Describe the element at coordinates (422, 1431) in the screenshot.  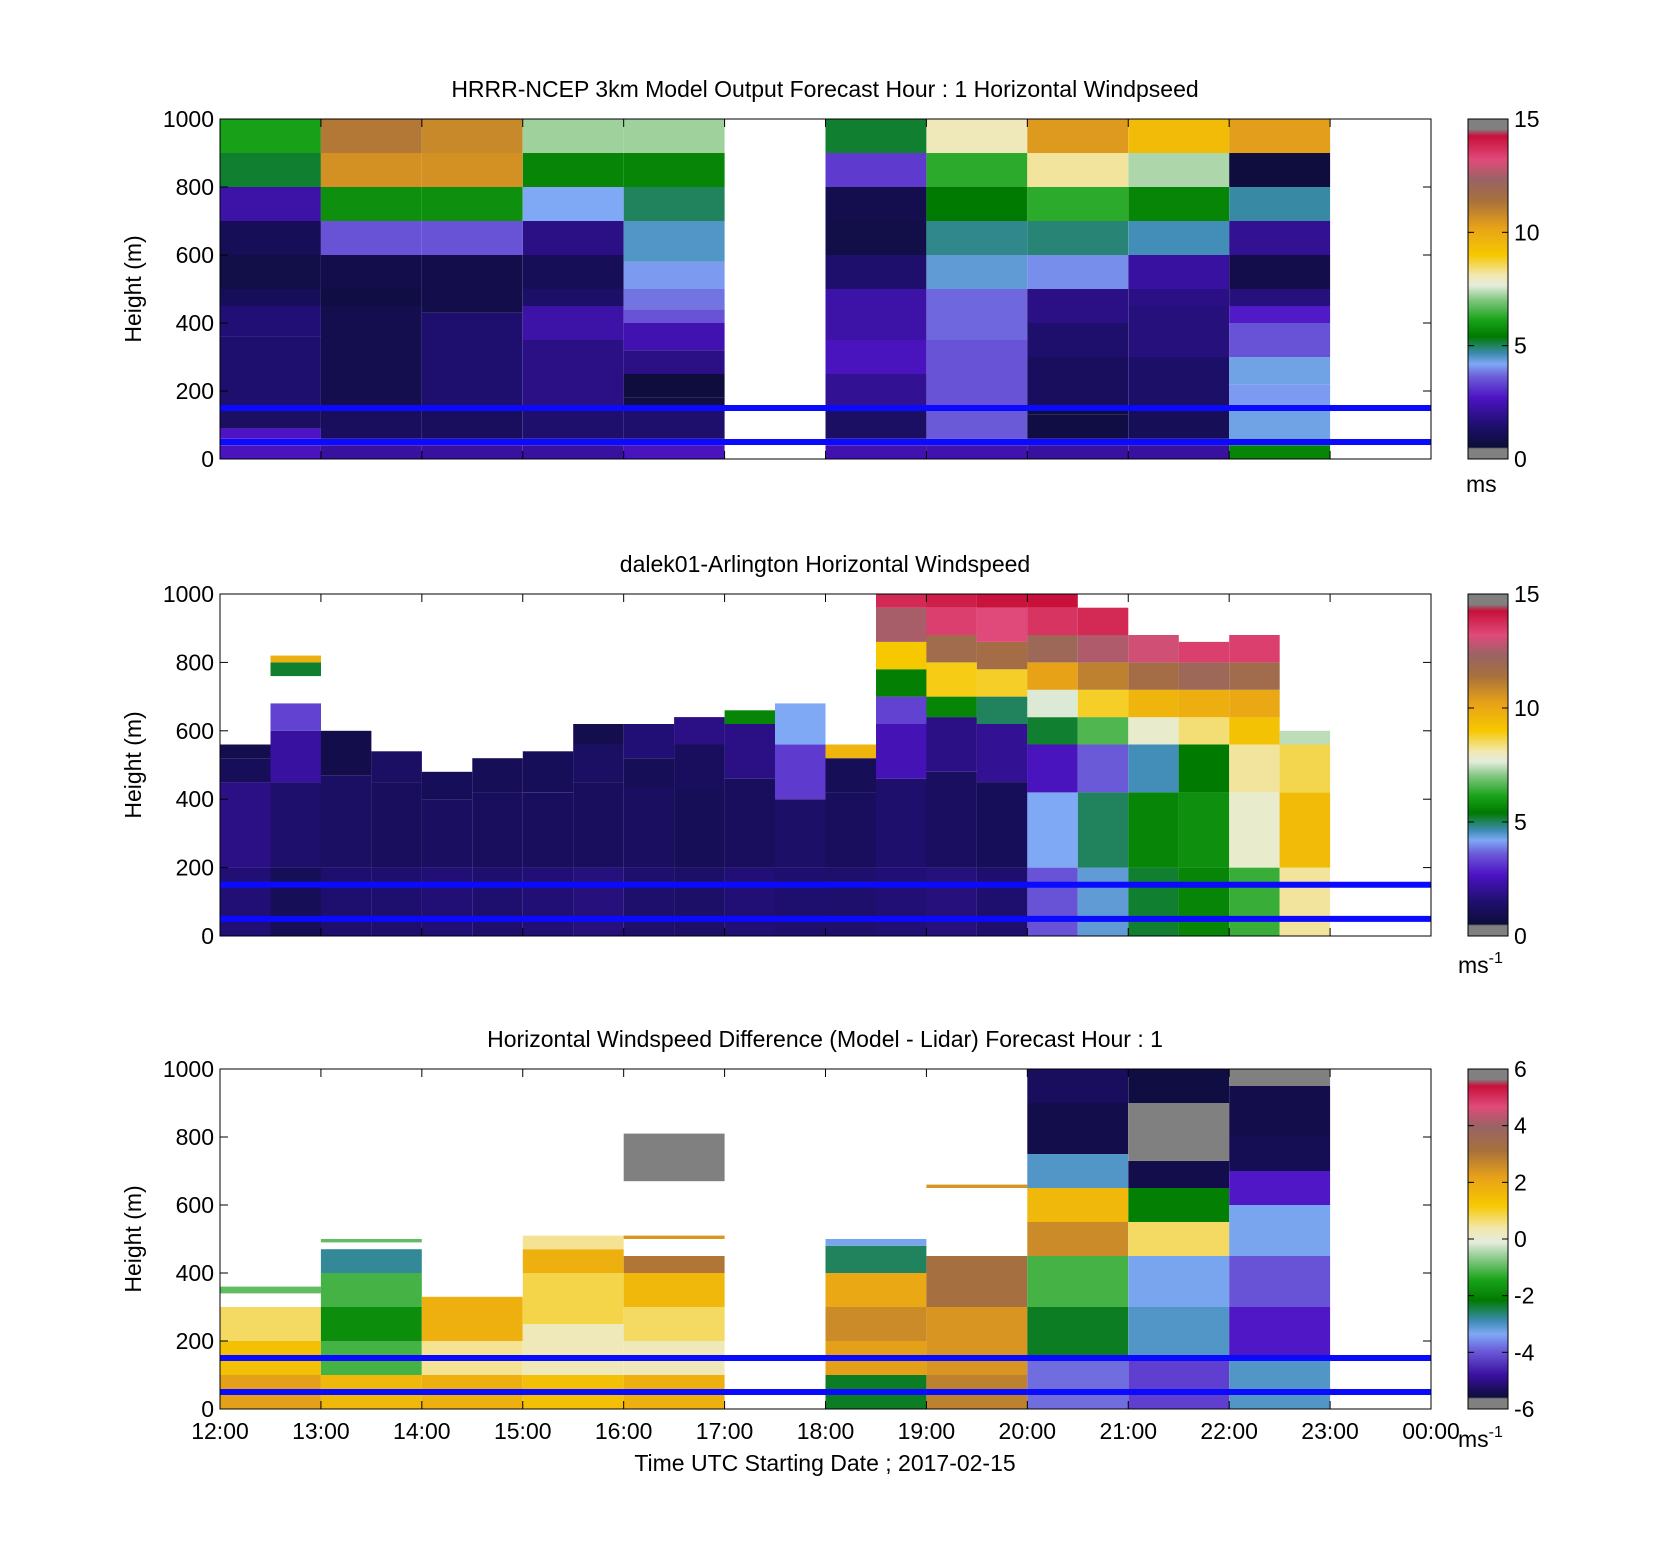
I see `x-tick-label: 14:00` at that location.